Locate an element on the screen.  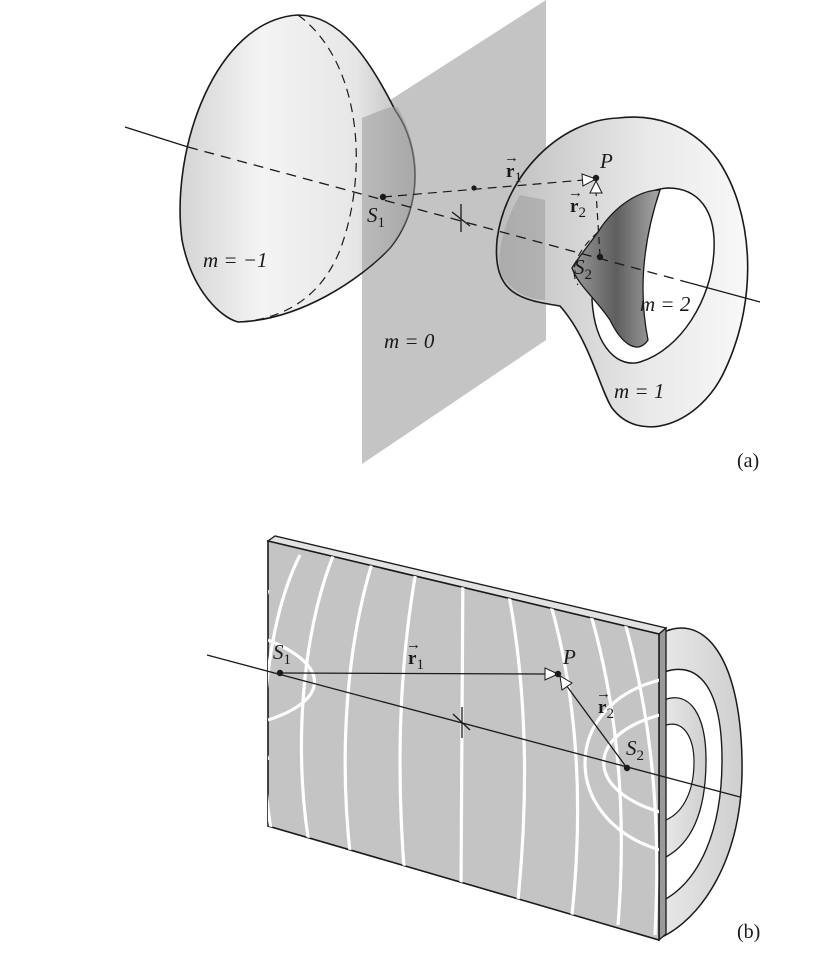
plane-crossing-dot is located at coordinates (474, 188).